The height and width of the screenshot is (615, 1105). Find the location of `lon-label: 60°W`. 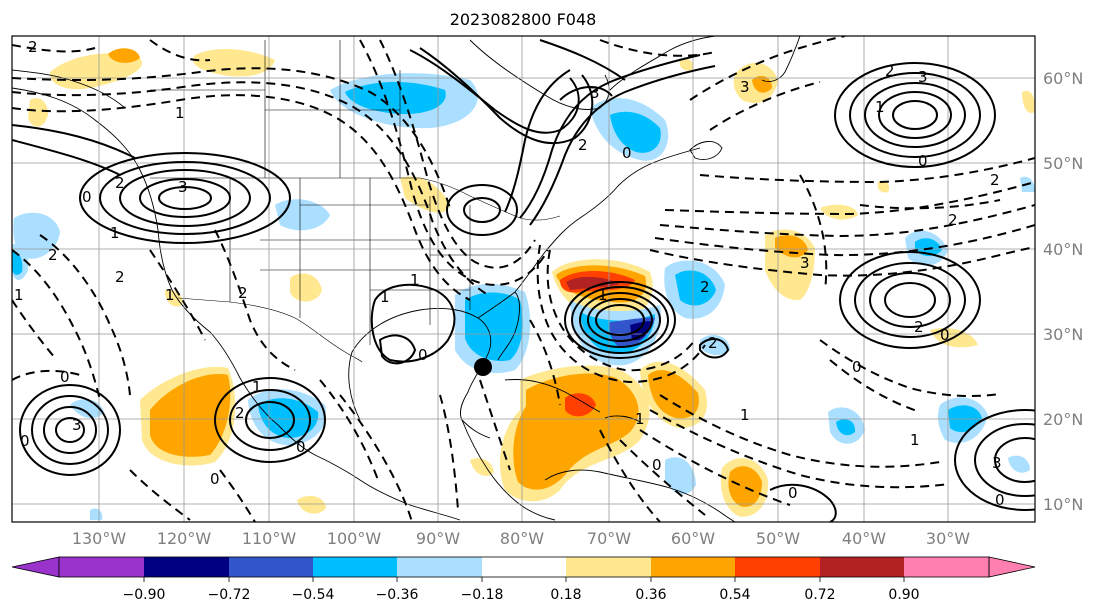

lon-label: 60°W is located at coordinates (693, 538).